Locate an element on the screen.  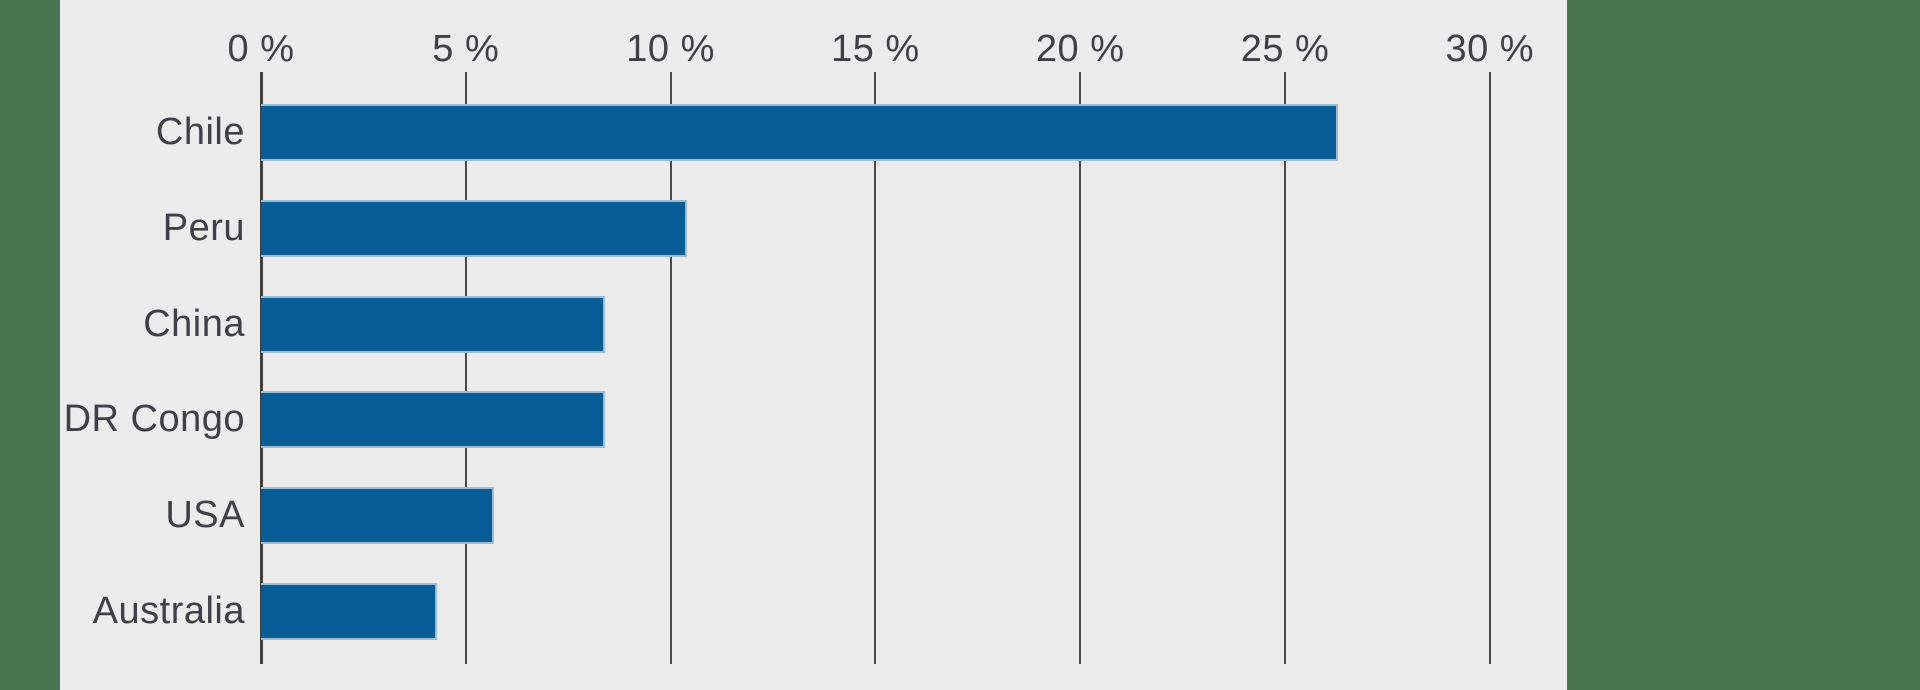
x-tick-label: 30 % is located at coordinates (1490, 49).